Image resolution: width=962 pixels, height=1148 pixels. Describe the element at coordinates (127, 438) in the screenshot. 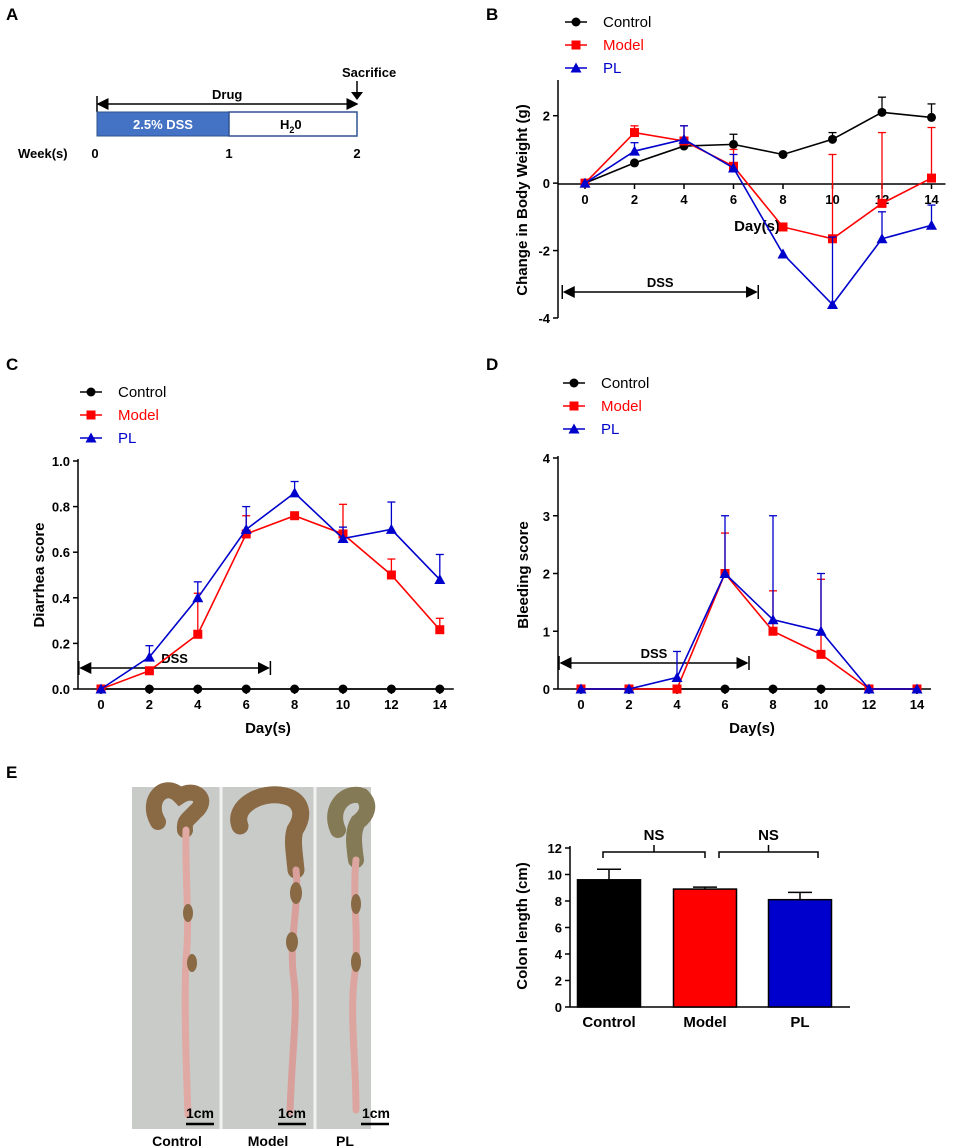

I see `legend-label-pl: PL` at that location.